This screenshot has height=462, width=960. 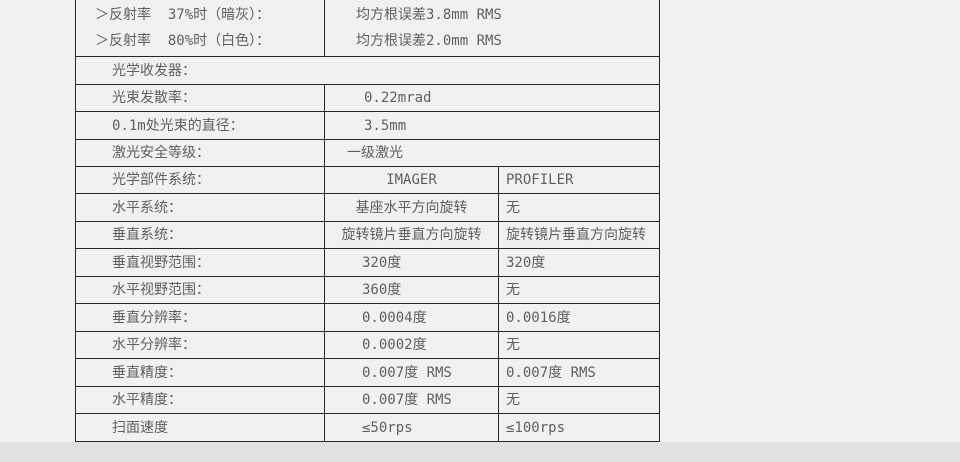 What do you see at coordinates (538, 317) in the screenshot?
I see `spec-value: 0.0016度` at bounding box center [538, 317].